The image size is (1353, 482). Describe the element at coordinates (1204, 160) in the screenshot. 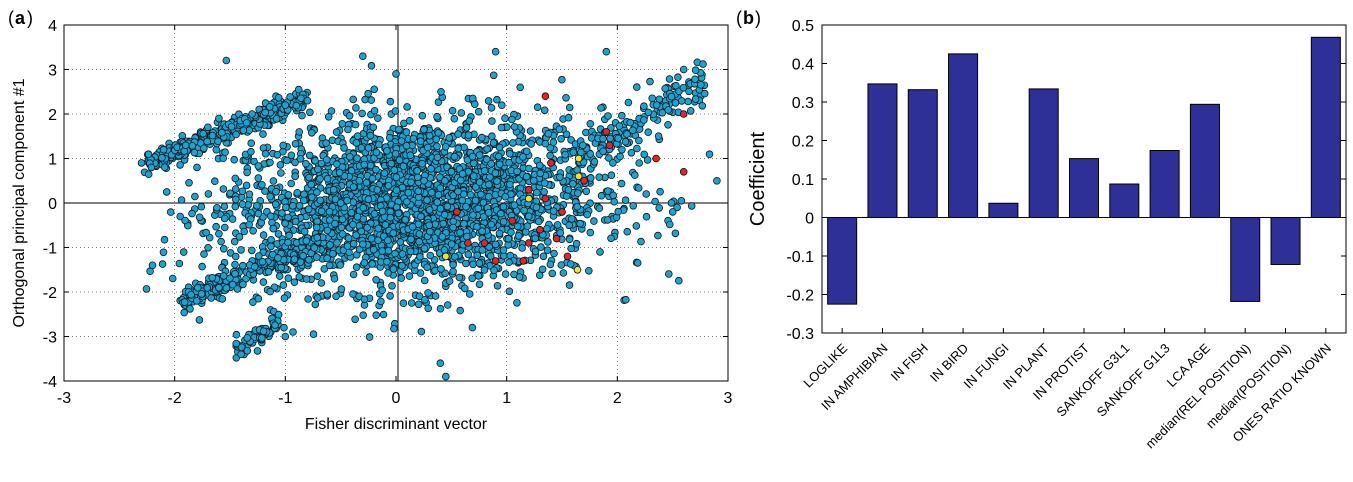

I see `bar` at that location.